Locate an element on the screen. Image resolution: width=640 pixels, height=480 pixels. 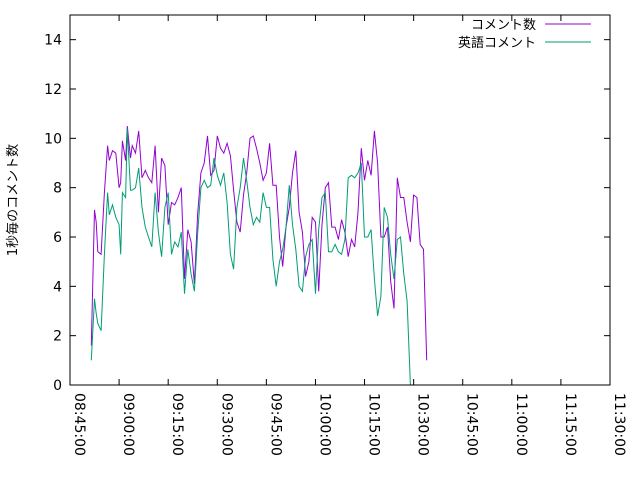
x-tick-label-10: 11:15:00 is located at coordinates (570, 424).